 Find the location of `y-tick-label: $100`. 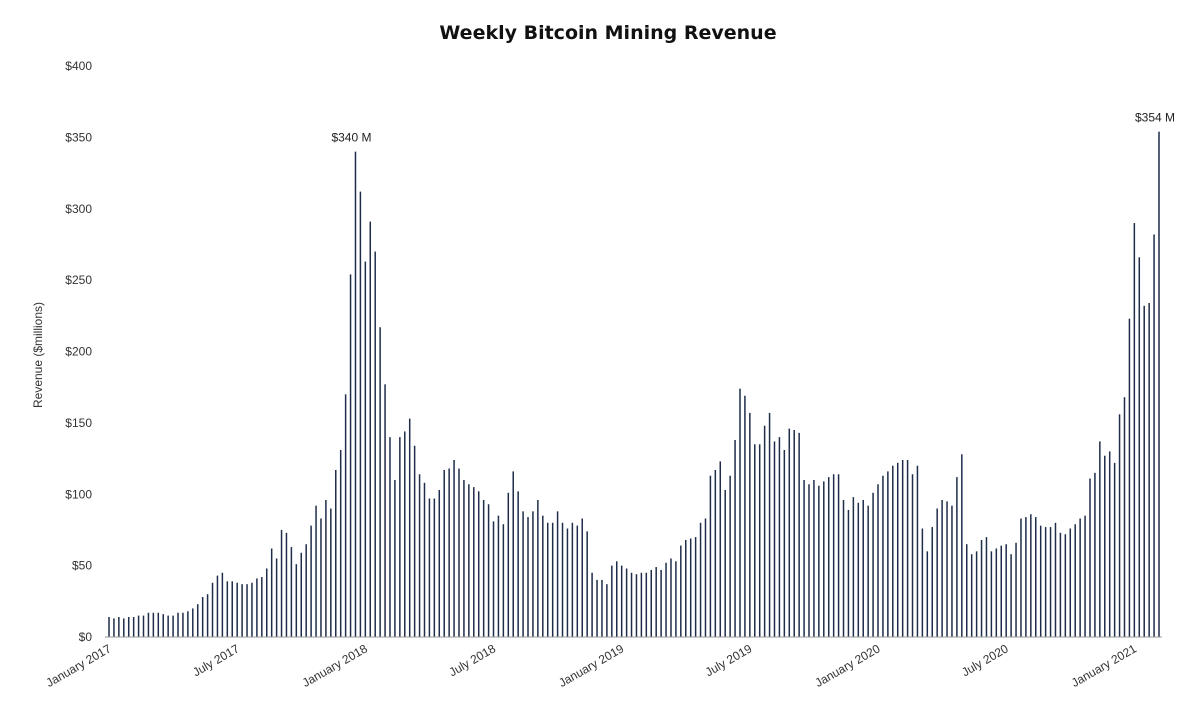

y-tick-label: $100 is located at coordinates (78, 494).